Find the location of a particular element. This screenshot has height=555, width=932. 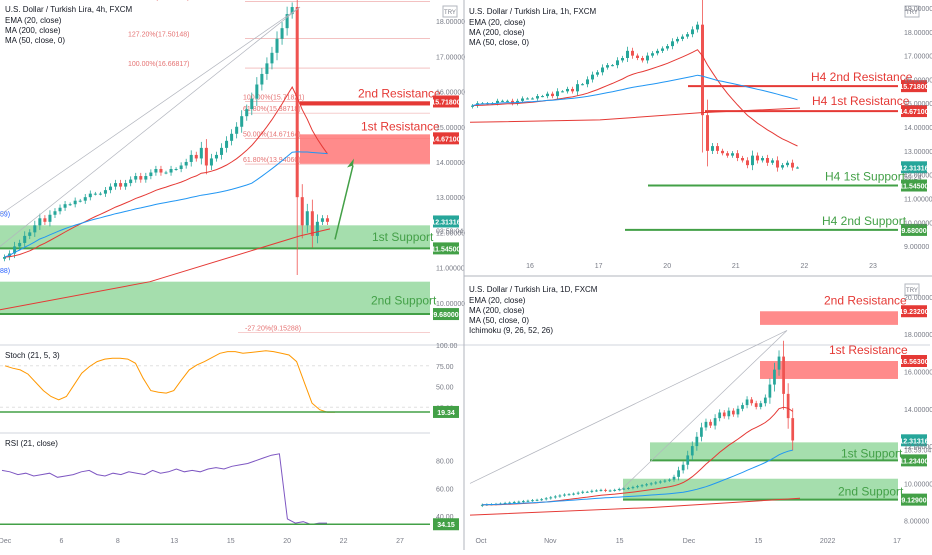

chart-title: U.S. Dollar / Turkish Lira, 1D, FXCM is located at coordinates (533, 289).